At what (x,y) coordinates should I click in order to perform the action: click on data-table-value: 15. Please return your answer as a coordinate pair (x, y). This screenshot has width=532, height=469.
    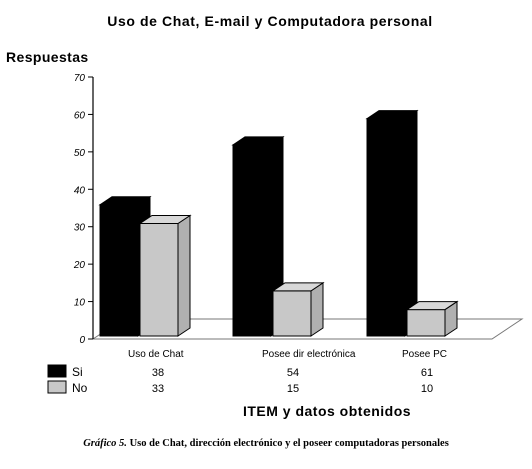
    Looking at the image, I should click on (293, 389).